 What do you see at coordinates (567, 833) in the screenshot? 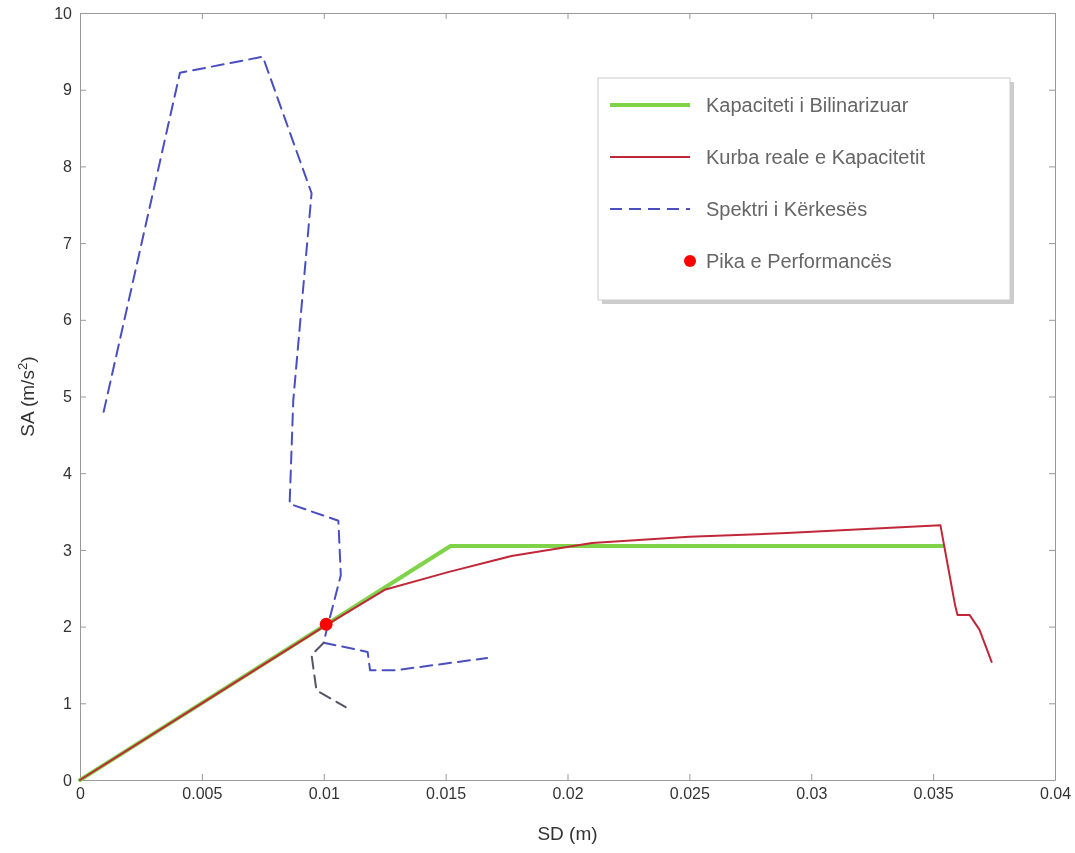
I see `x-axis-title: SD (m)` at bounding box center [567, 833].